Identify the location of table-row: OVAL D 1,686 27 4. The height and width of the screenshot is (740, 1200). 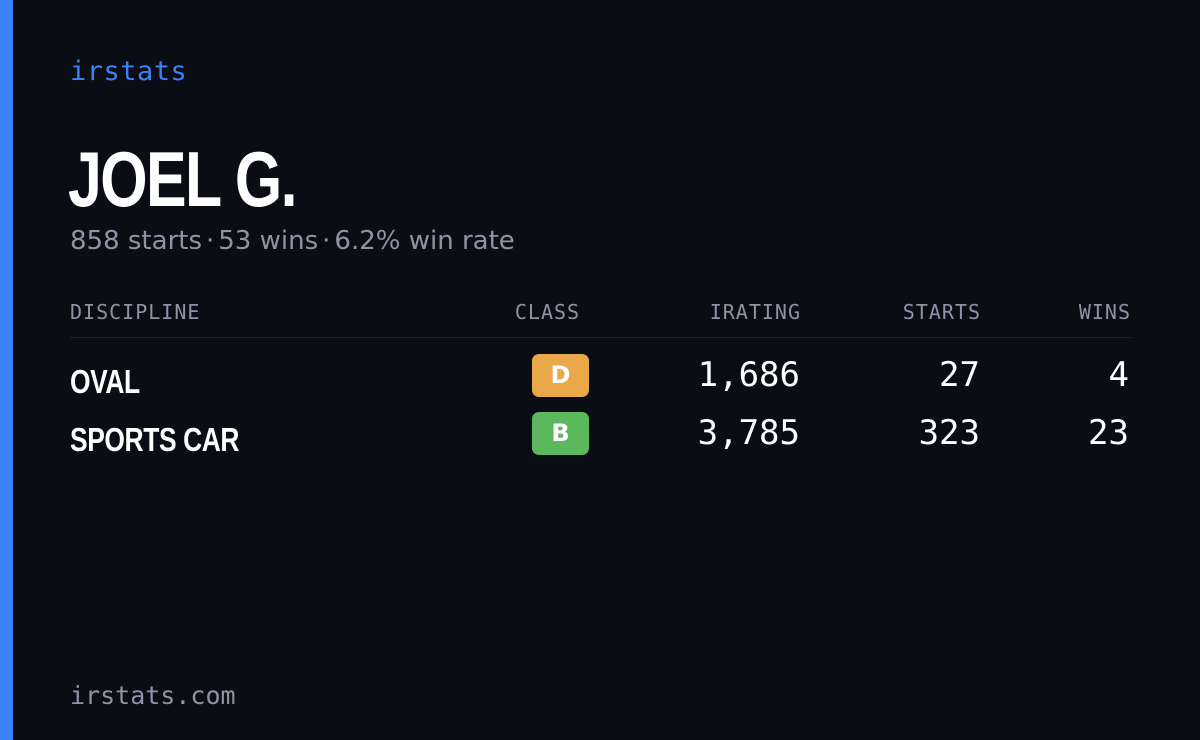
(600, 383).